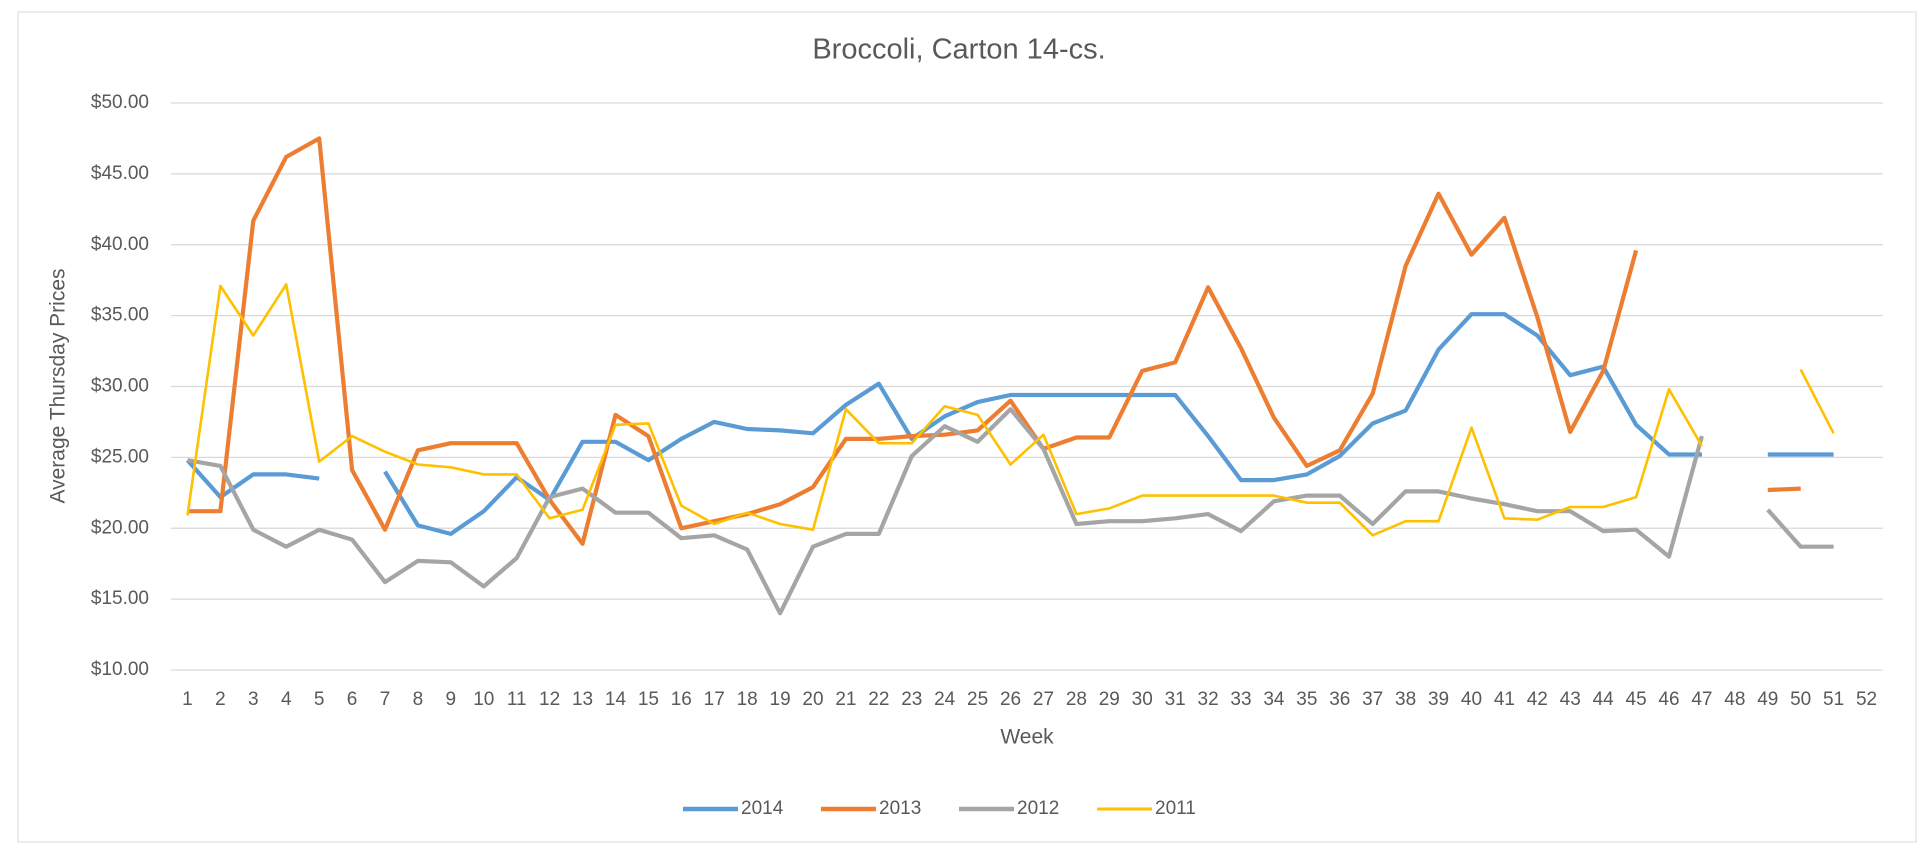 The width and height of the screenshot is (1917, 843). I want to click on x-tick-label: 44, so click(1604, 699).